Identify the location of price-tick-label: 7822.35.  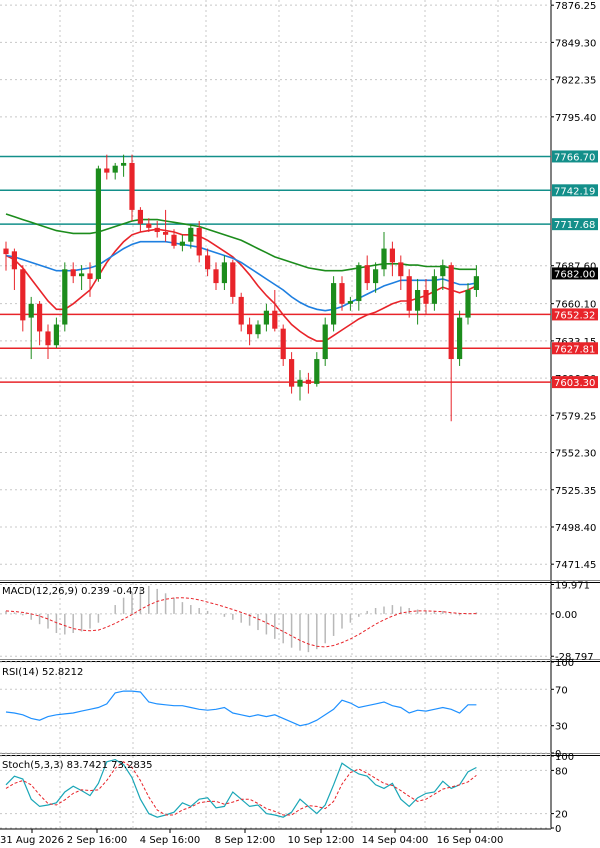
(575, 81).